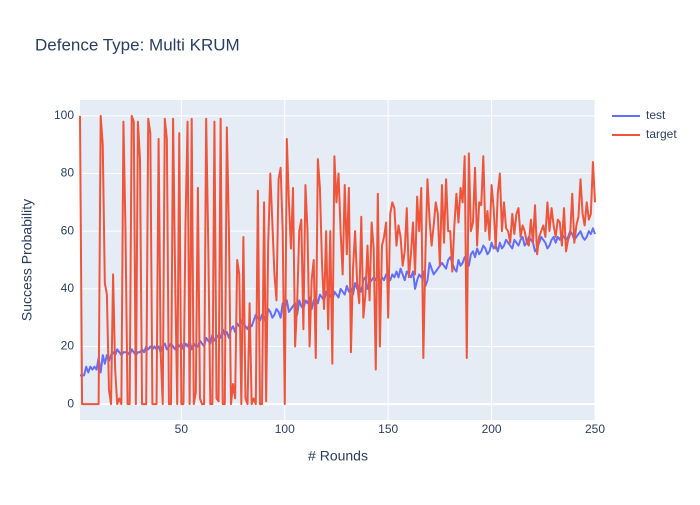 This screenshot has height=505, width=700. Describe the element at coordinates (285, 429) in the screenshot. I see `x-tick-label: 100` at that location.